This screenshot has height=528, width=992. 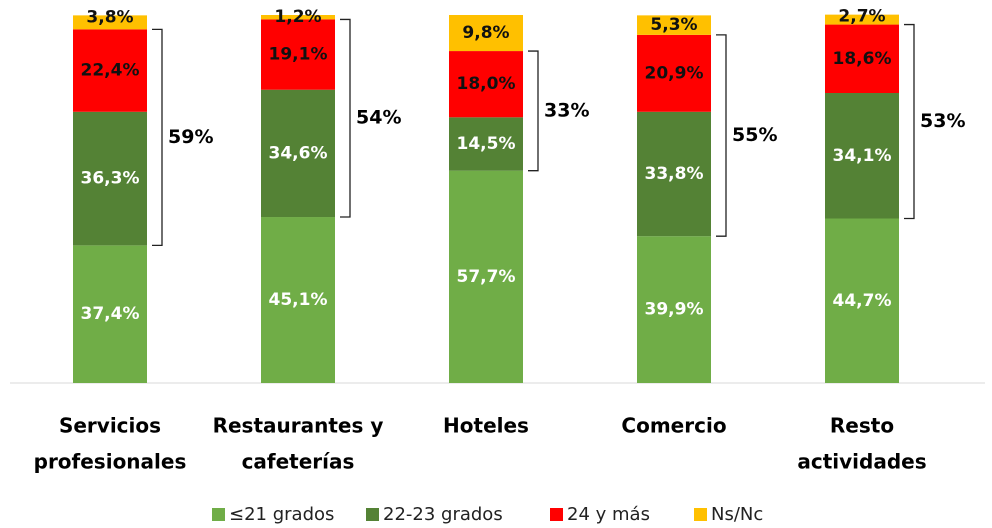 I want to click on value-label: 20,9%, so click(x=674, y=73).